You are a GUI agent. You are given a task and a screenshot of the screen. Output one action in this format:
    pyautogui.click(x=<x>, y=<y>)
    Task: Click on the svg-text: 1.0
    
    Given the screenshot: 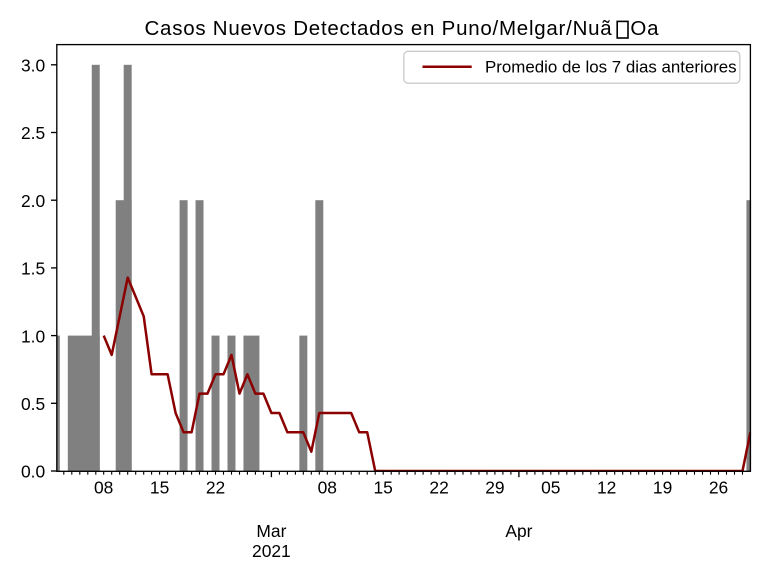 What is the action you would take?
    pyautogui.click(x=33, y=336)
    